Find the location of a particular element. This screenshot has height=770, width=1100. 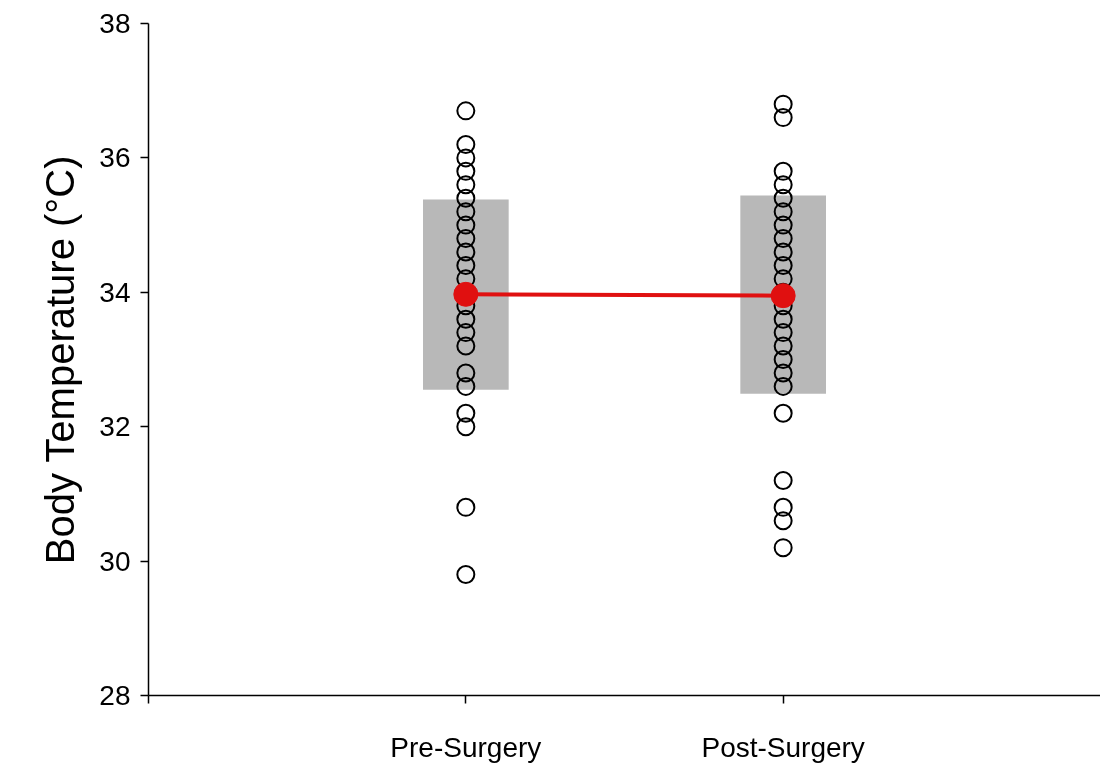

y-tick-label: 28 is located at coordinates (115, 695).